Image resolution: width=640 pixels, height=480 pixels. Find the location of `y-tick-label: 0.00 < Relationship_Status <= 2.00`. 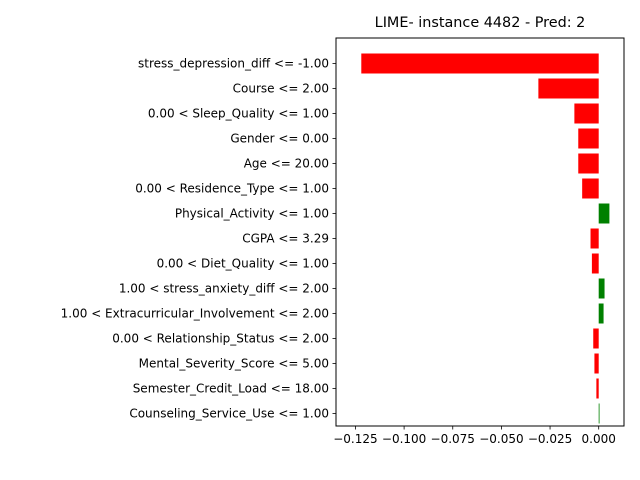

y-tick-label: 0.00 < Relationship_Status <= 2.00 is located at coordinates (220, 339).